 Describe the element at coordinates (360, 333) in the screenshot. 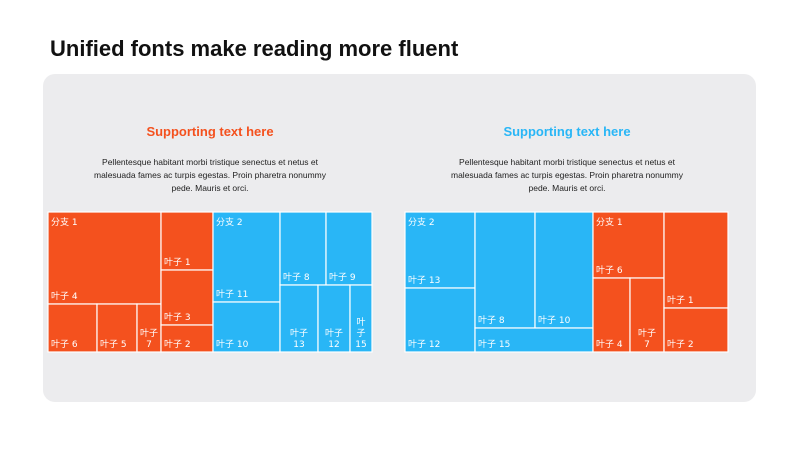

I see `treemap-leaf-label: 子` at that location.